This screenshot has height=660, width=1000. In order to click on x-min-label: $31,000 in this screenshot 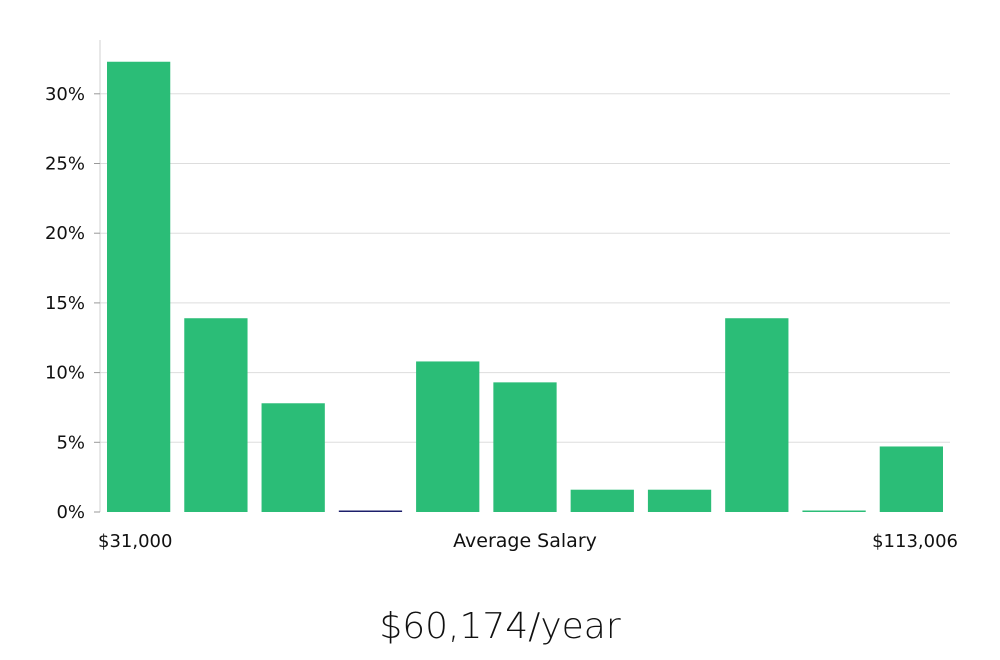, I will do `click(135, 541)`.